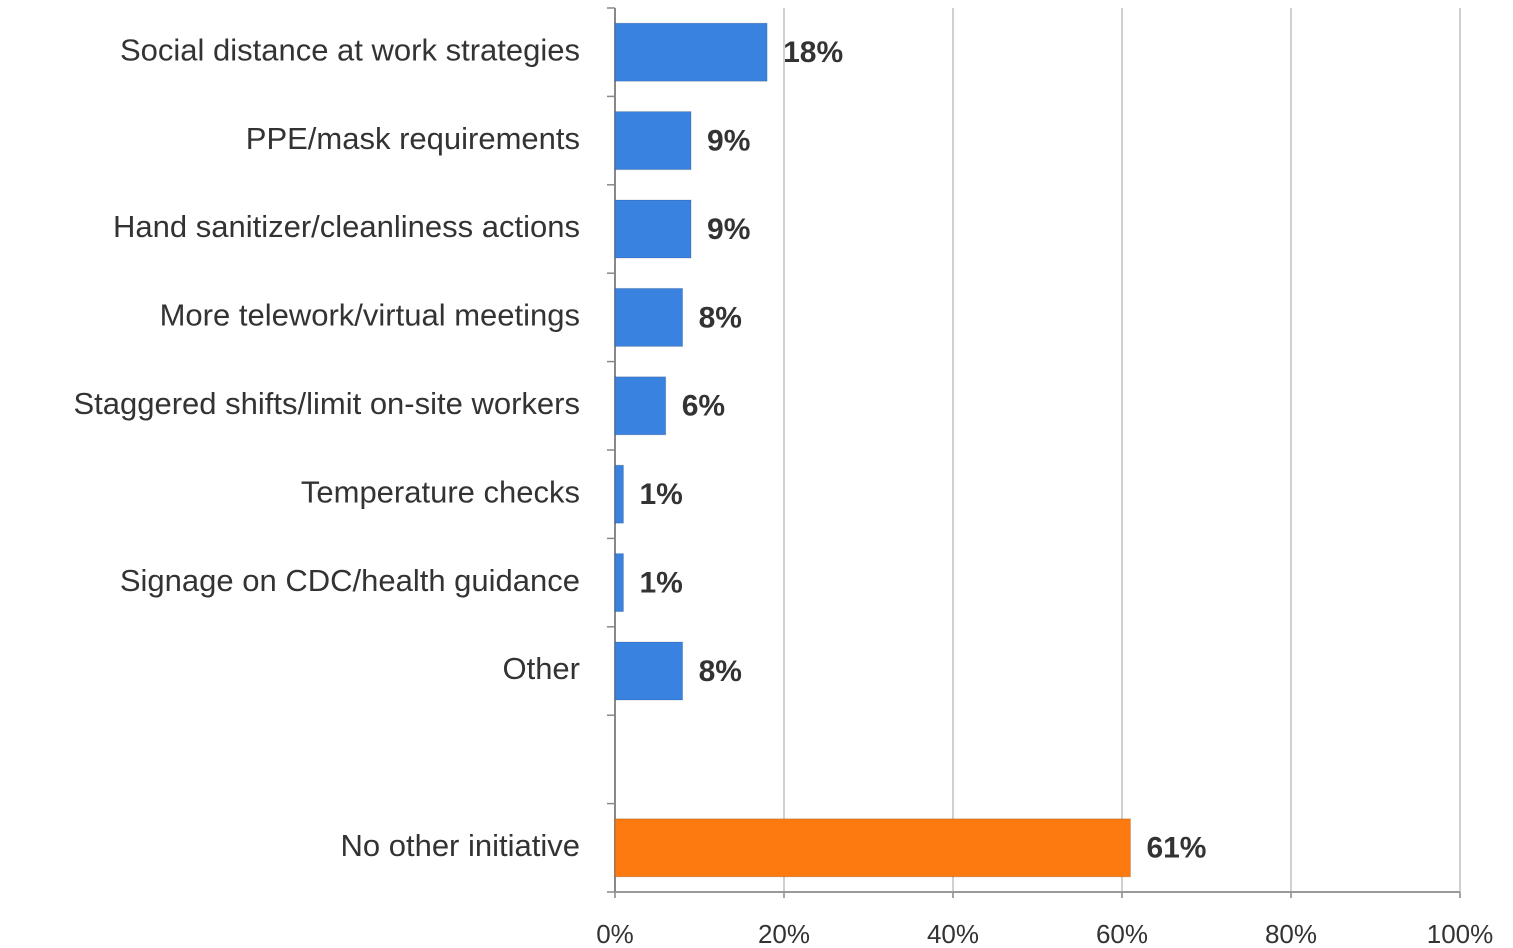  Describe the element at coordinates (1122, 933) in the screenshot. I see `x-tick-label: 60%` at that location.